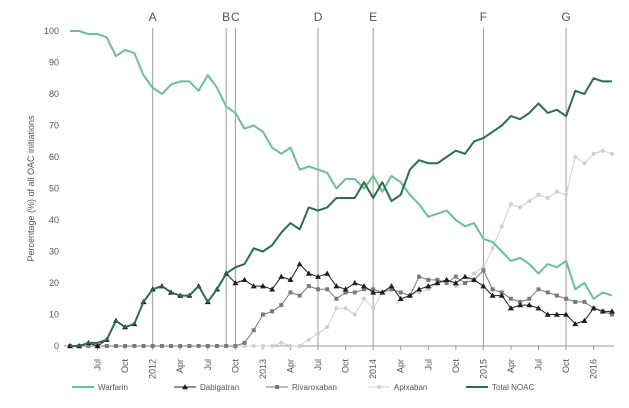 The width and height of the screenshot is (629, 408). Describe the element at coordinates (54, 94) in the screenshot. I see `y-tick-label: 80` at that location.